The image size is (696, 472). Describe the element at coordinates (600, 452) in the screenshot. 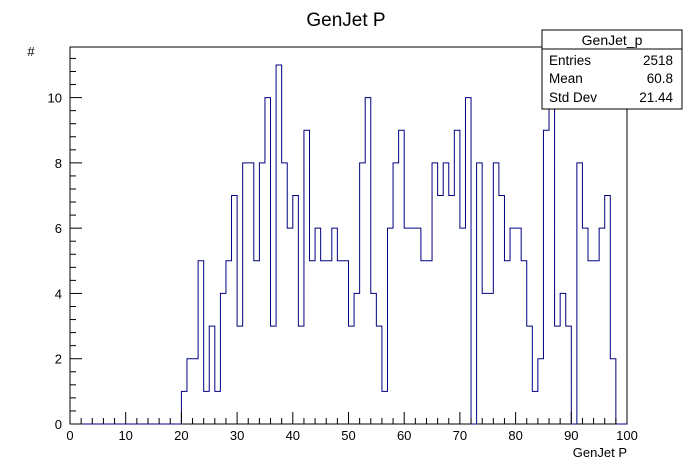

I see `x-axis-label: GenJet P` at that location.